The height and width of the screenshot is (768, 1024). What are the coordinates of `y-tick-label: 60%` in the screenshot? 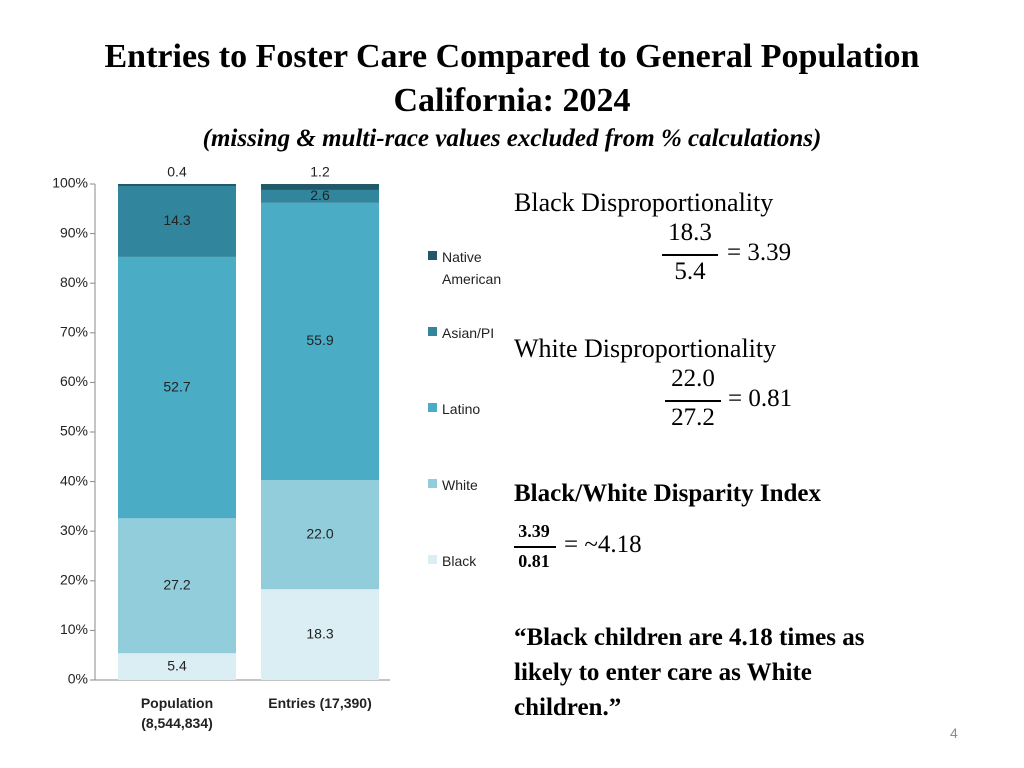 It's located at (74, 381).